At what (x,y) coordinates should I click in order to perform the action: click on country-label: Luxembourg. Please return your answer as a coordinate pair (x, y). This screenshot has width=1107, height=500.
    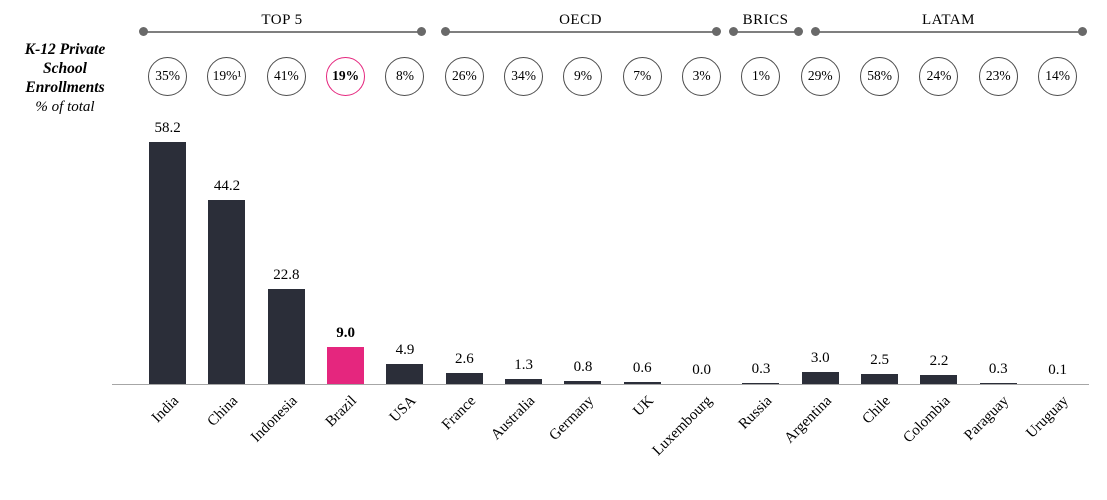
    Looking at the image, I should click on (683, 426).